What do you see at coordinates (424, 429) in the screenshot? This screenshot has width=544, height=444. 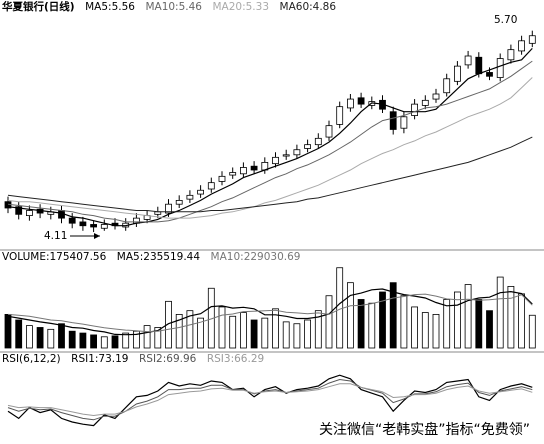 I see `watermark: 关注微信“老韩实盘”指标“免费领”` at bounding box center [424, 429].